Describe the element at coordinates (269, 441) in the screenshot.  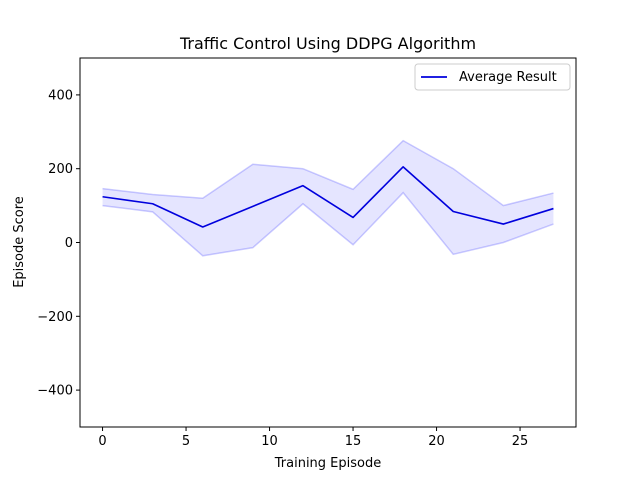
I see `x-tick-label: 10` at that location.